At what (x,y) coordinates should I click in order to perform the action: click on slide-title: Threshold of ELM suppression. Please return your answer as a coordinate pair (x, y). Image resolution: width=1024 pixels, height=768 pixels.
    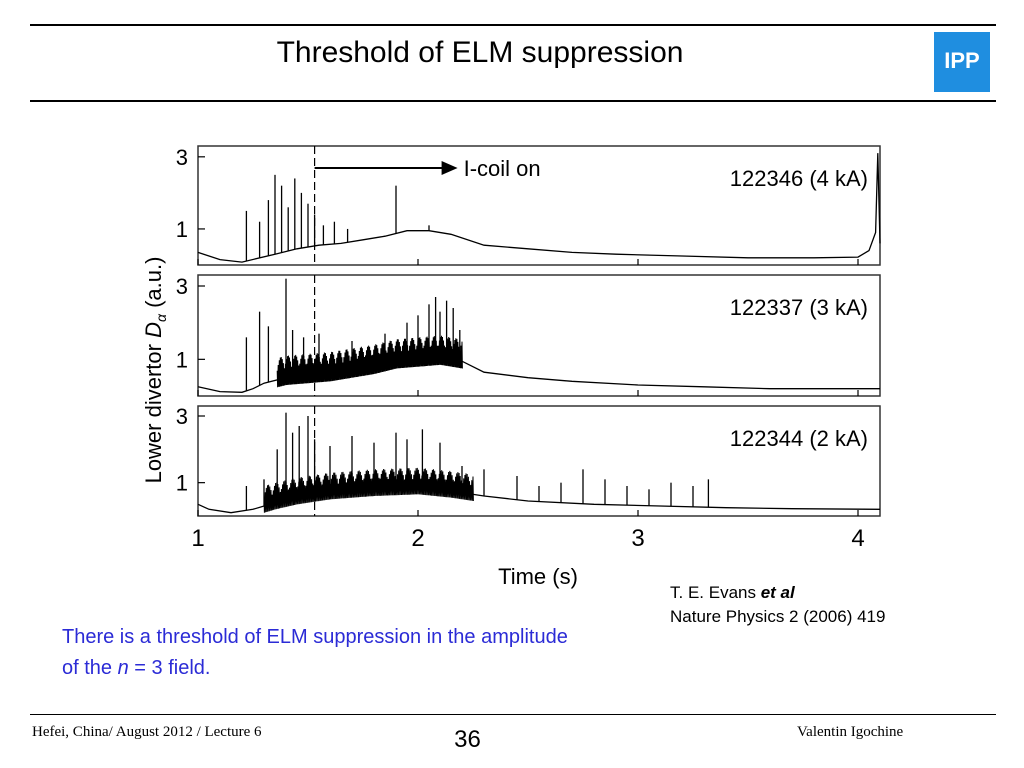
    Looking at the image, I should click on (480, 52).